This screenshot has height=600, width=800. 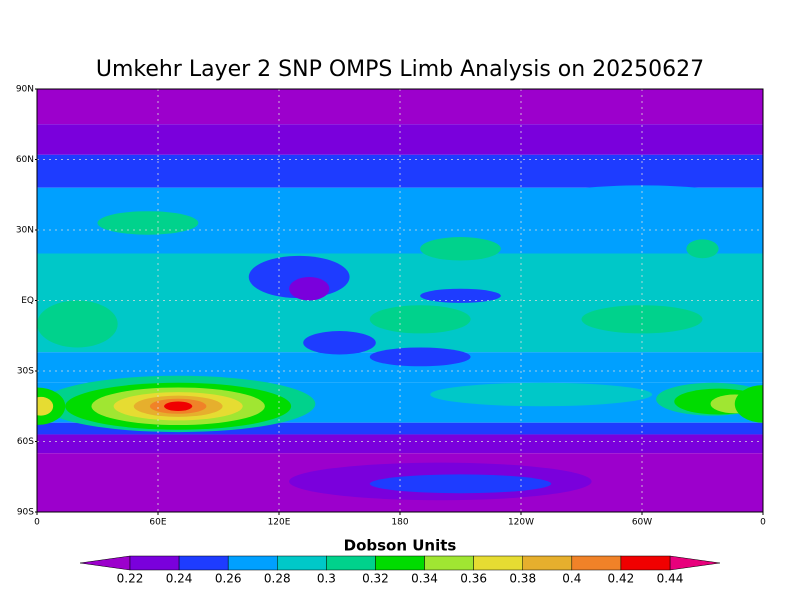 I want to click on lat-tick-label: EQ, so click(x=27, y=301).